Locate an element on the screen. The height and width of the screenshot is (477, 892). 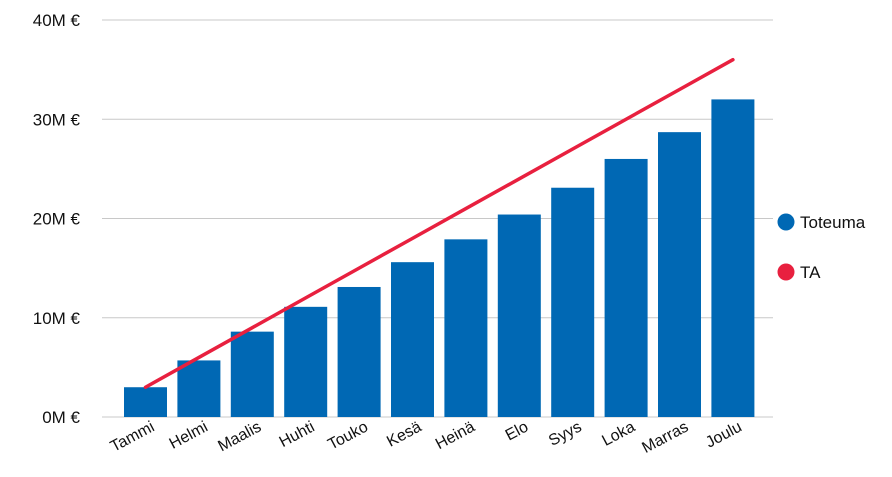
x-tick-label: Joulu is located at coordinates (724, 435).